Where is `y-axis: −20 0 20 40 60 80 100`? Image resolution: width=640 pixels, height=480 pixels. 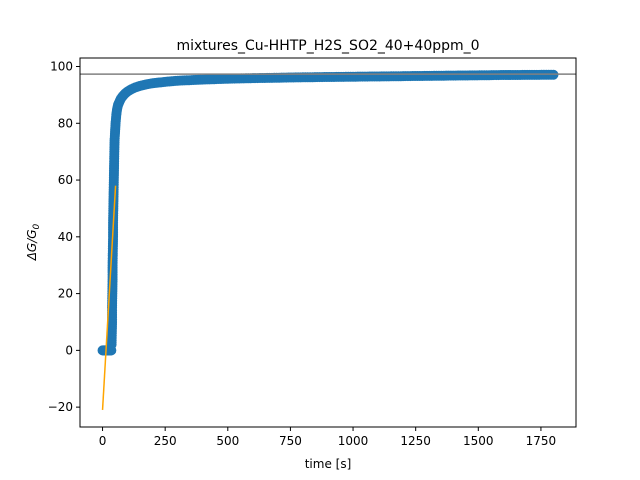 y-axis: −20 0 20 40 60 80 100 is located at coordinates (64, 237).